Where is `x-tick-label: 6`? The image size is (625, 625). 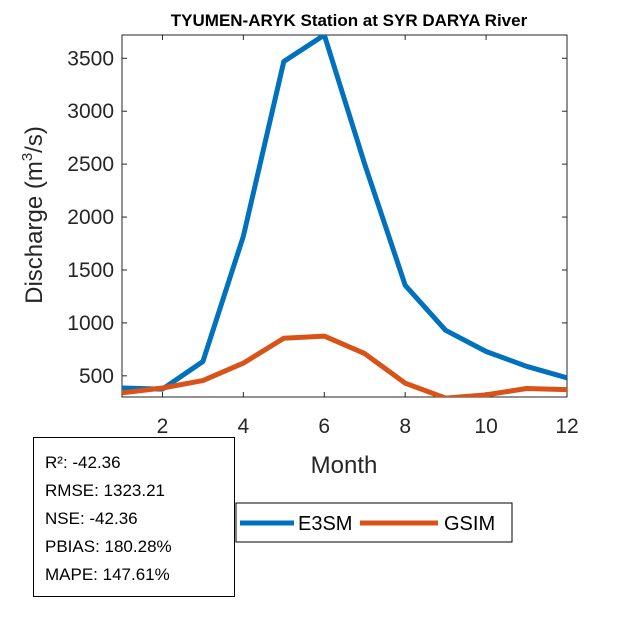 x-tick-label: 6 is located at coordinates (324, 426).